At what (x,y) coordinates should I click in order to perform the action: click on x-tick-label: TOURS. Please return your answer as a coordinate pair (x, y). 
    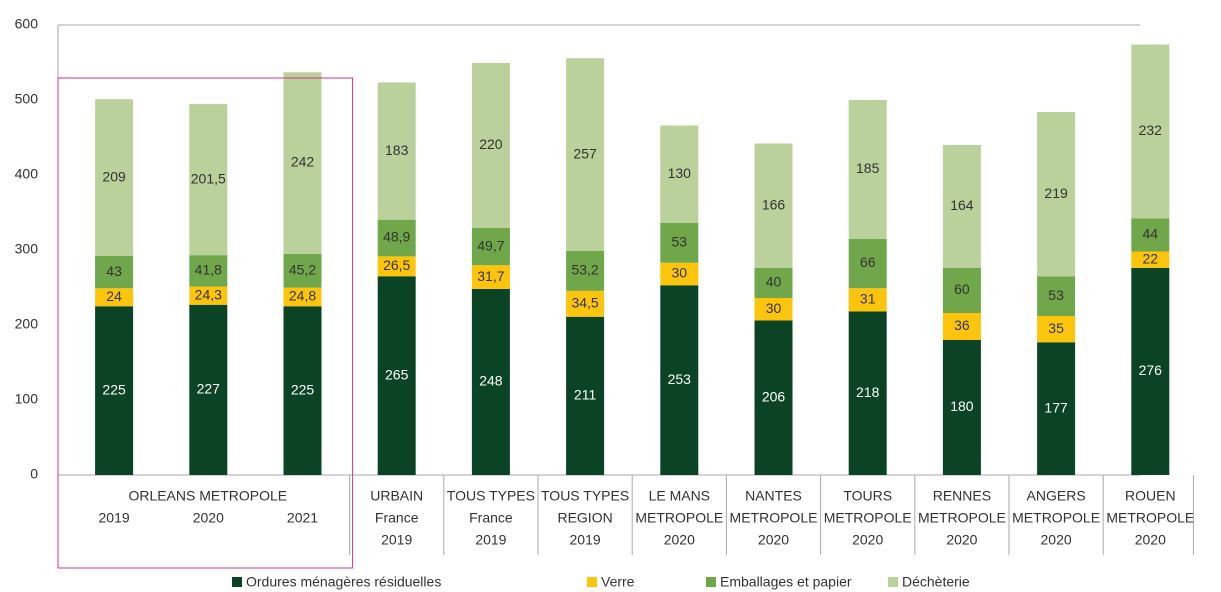
    Looking at the image, I should click on (867, 496).